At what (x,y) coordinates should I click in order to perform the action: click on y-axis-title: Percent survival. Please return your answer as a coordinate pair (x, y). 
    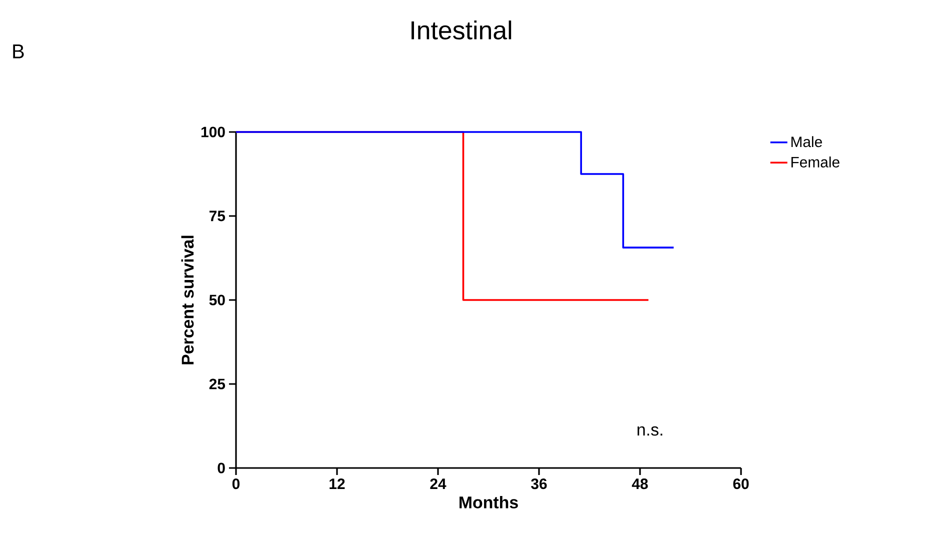
    Looking at the image, I should click on (187, 300).